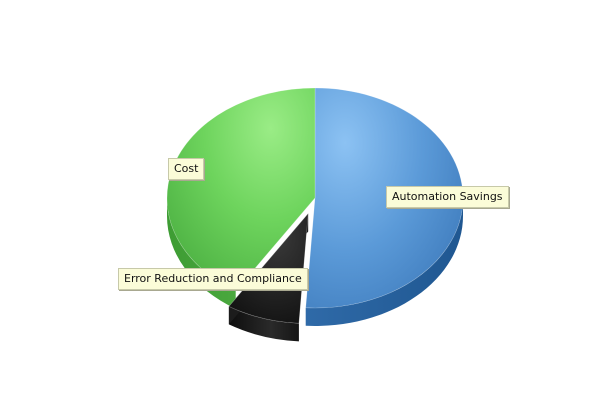  What do you see at coordinates (213, 279) in the screenshot?
I see `slice-label-error-reduction: Error Reduction and Compliance` at bounding box center [213, 279].